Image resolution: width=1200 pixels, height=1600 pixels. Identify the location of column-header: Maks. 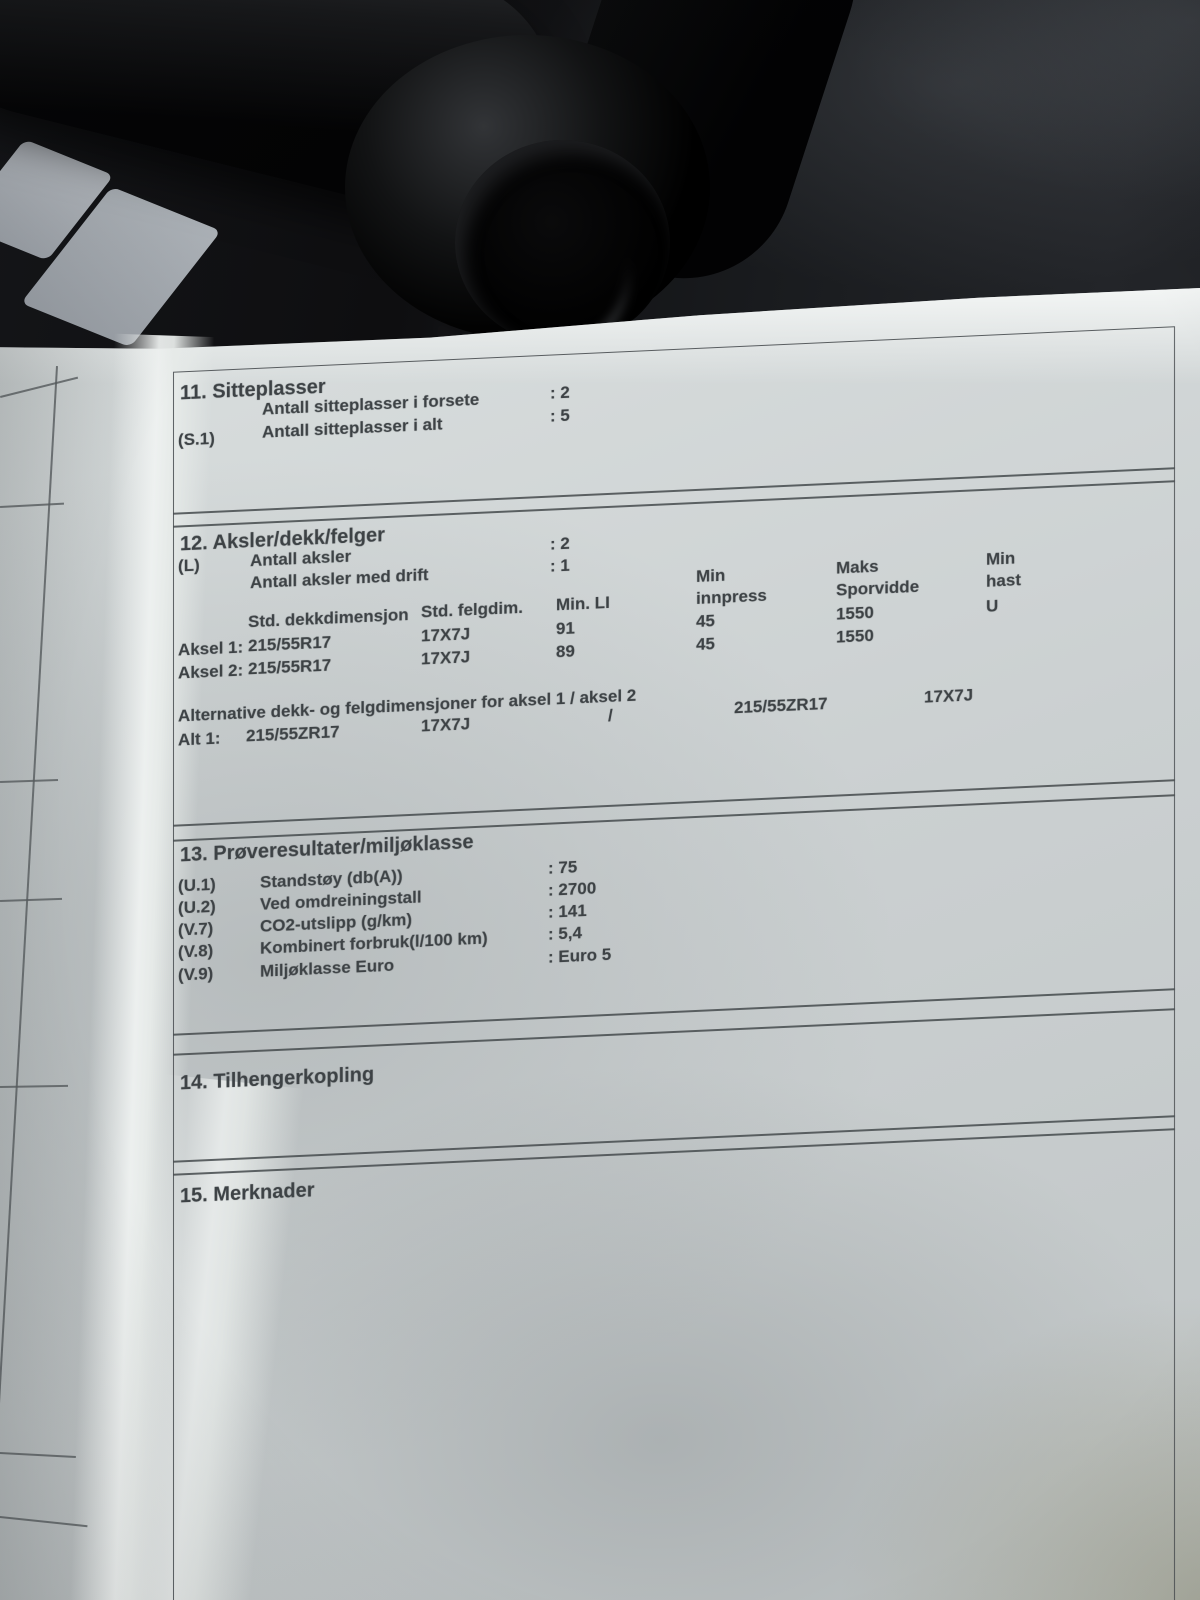
(857, 567).